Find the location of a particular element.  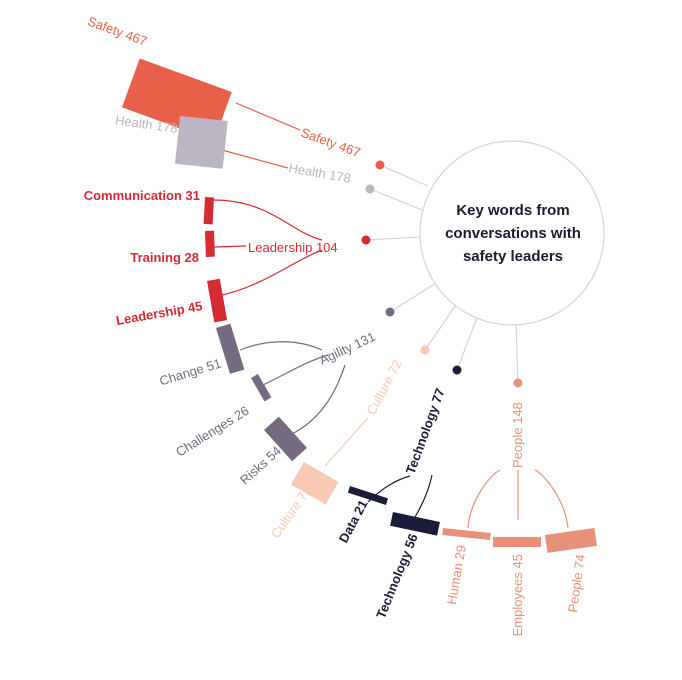

bar-technology is located at coordinates (415, 523).